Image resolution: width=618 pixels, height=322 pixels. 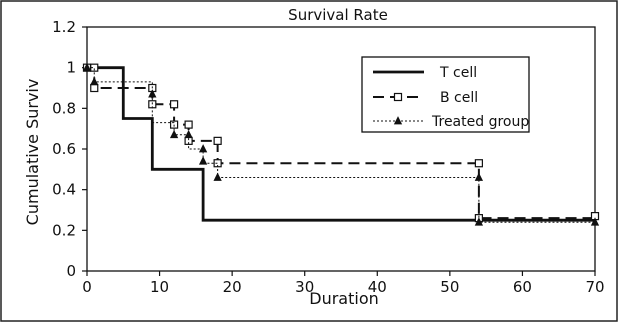 I want to click on x-tick-label: 20, so click(x=232, y=287).